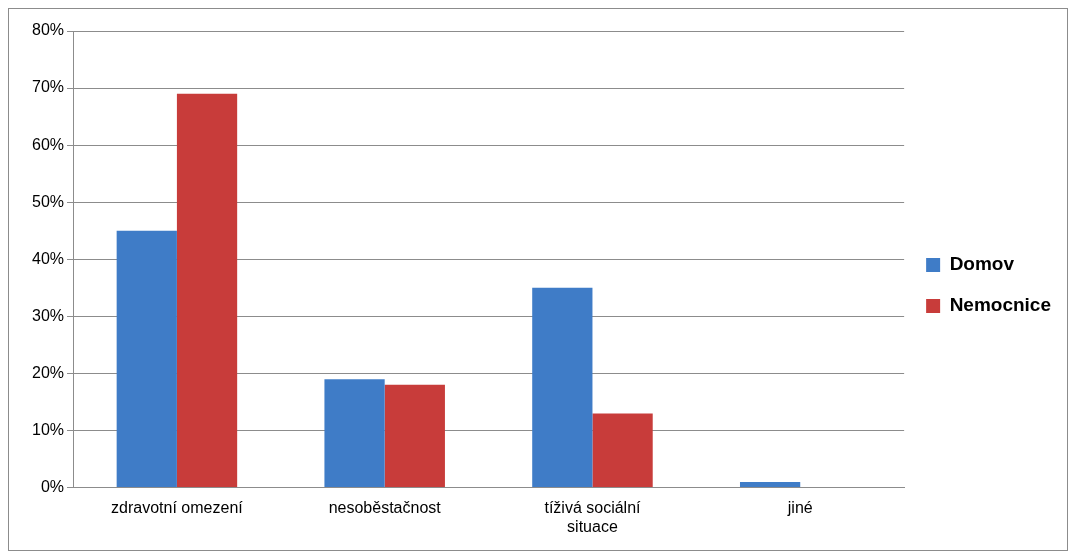 This screenshot has width=1076, height=559. I want to click on x-tick-label: nesoběstačnost, so click(385, 507).